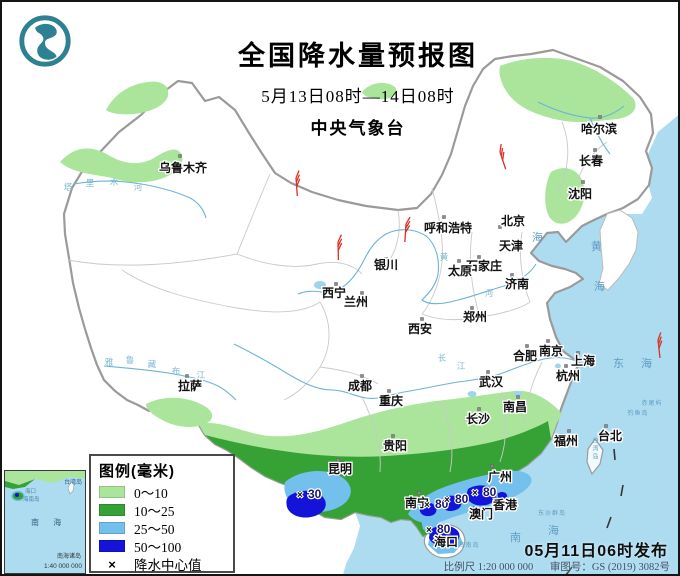 The height and width of the screenshot is (576, 680). What do you see at coordinates (356, 301) in the screenshot?
I see `city-label: 兰州` at bounding box center [356, 301].